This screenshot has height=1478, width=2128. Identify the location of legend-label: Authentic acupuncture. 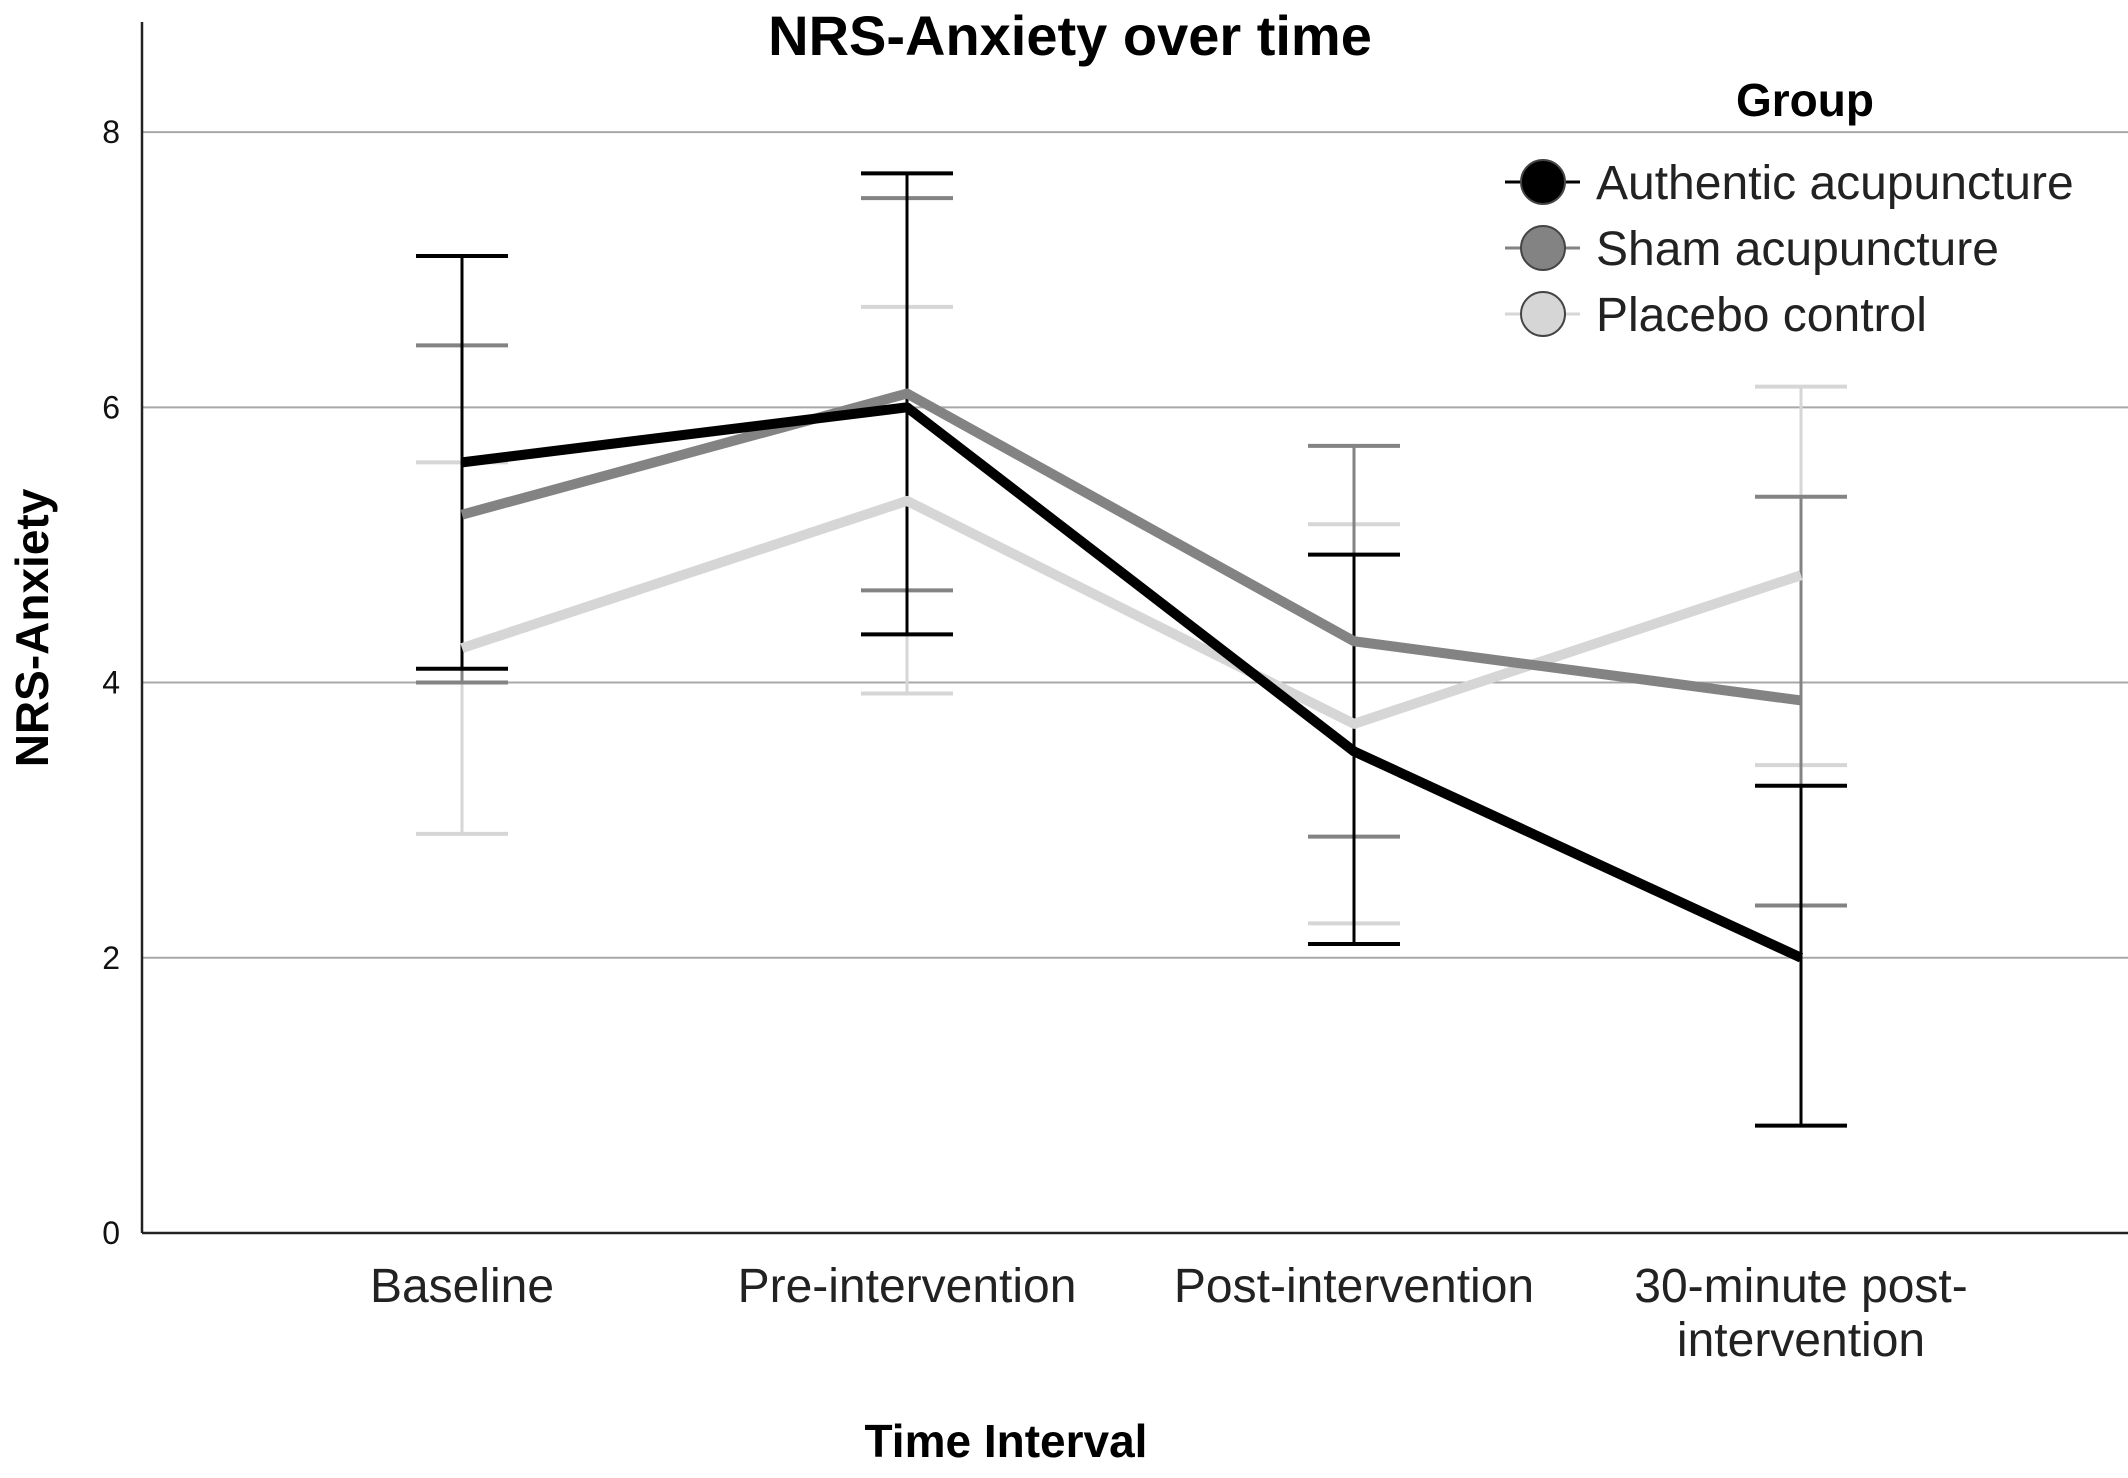
(1835, 183).